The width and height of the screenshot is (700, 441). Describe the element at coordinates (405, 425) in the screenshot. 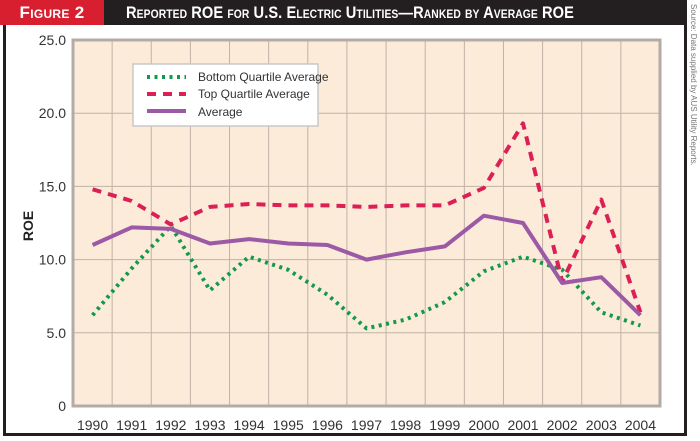

I see `x-tick-label: 1998` at that location.